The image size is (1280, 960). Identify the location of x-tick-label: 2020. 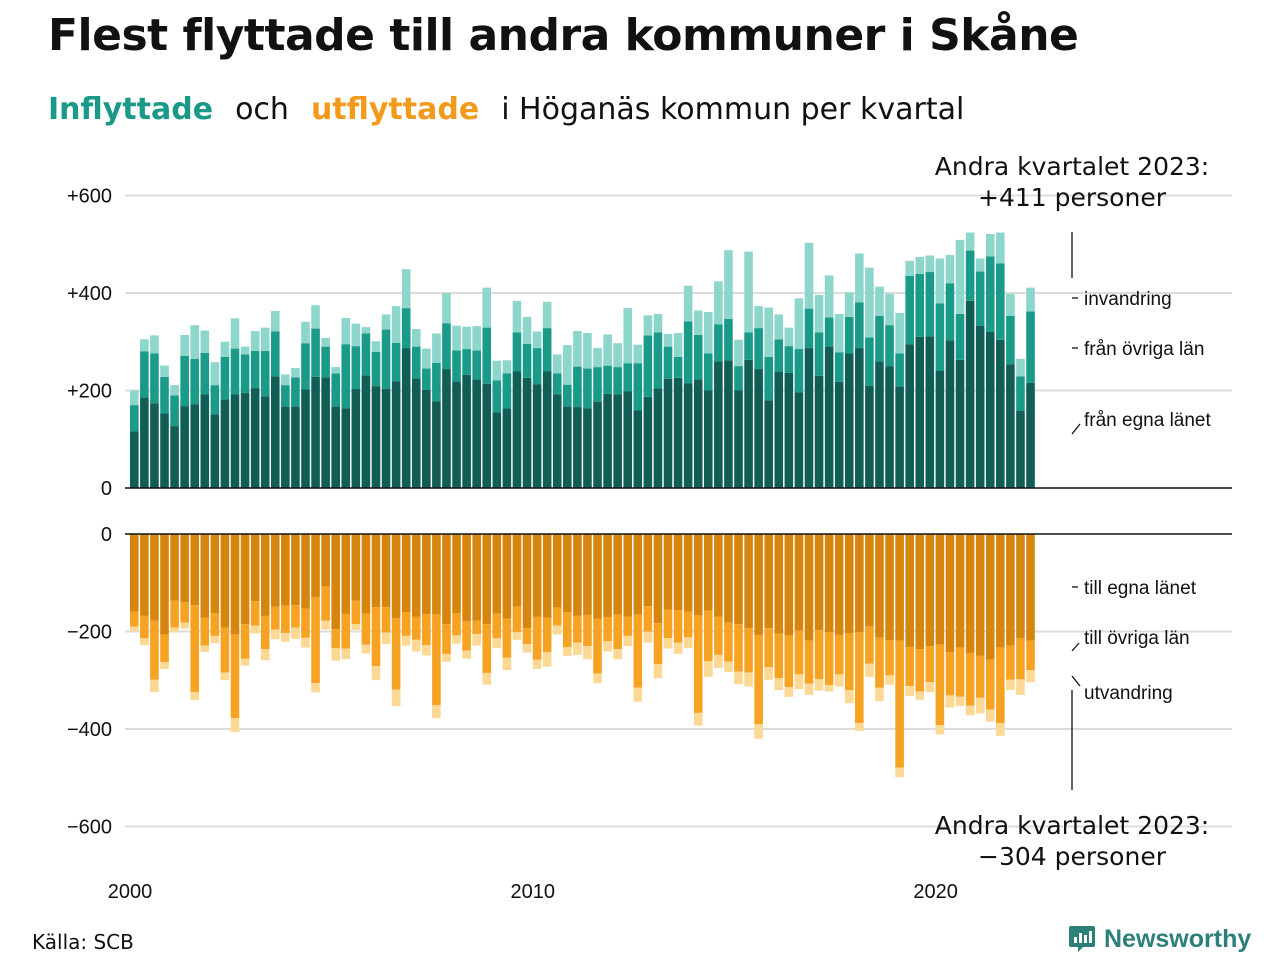
(935, 892).